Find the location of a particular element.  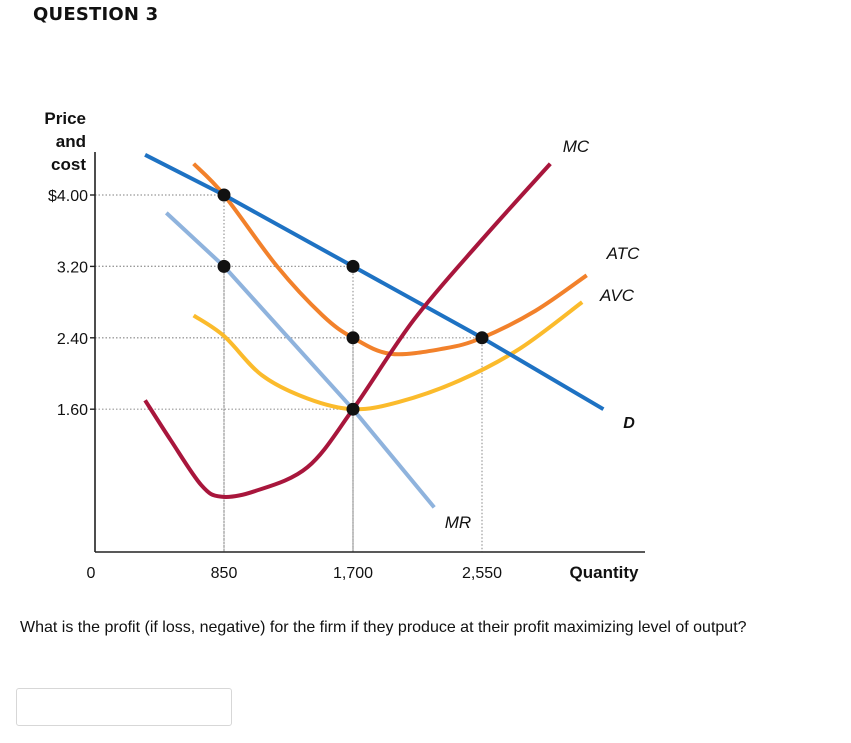

y-axis-title-line: Price is located at coordinates (65, 118).